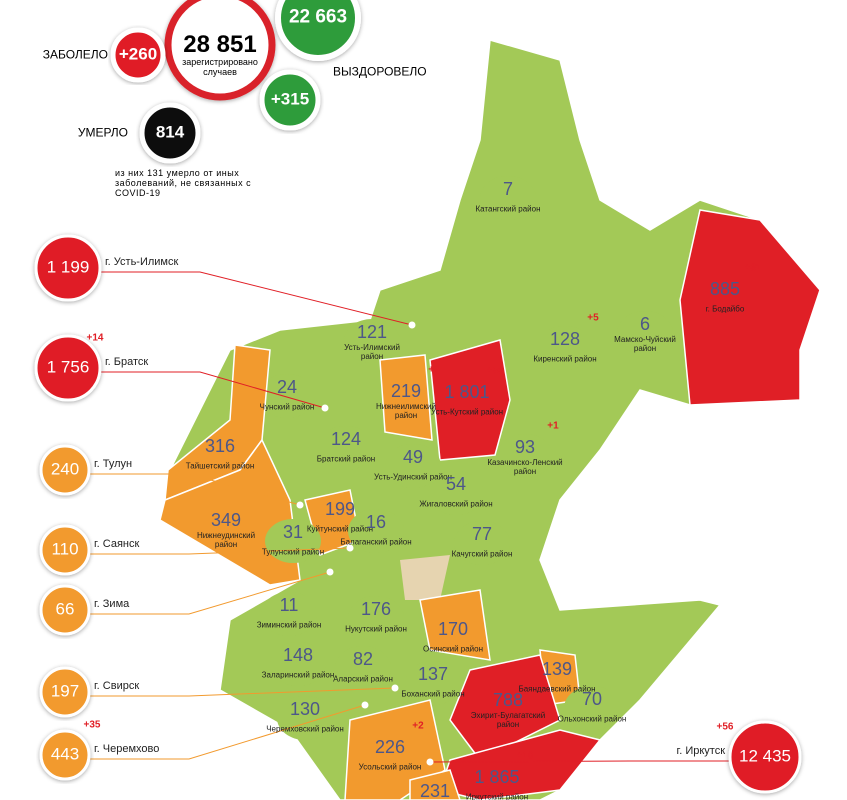 The width and height of the screenshot is (847, 800). I want to click on district-name: Нижнеилимский район, so click(405, 411).